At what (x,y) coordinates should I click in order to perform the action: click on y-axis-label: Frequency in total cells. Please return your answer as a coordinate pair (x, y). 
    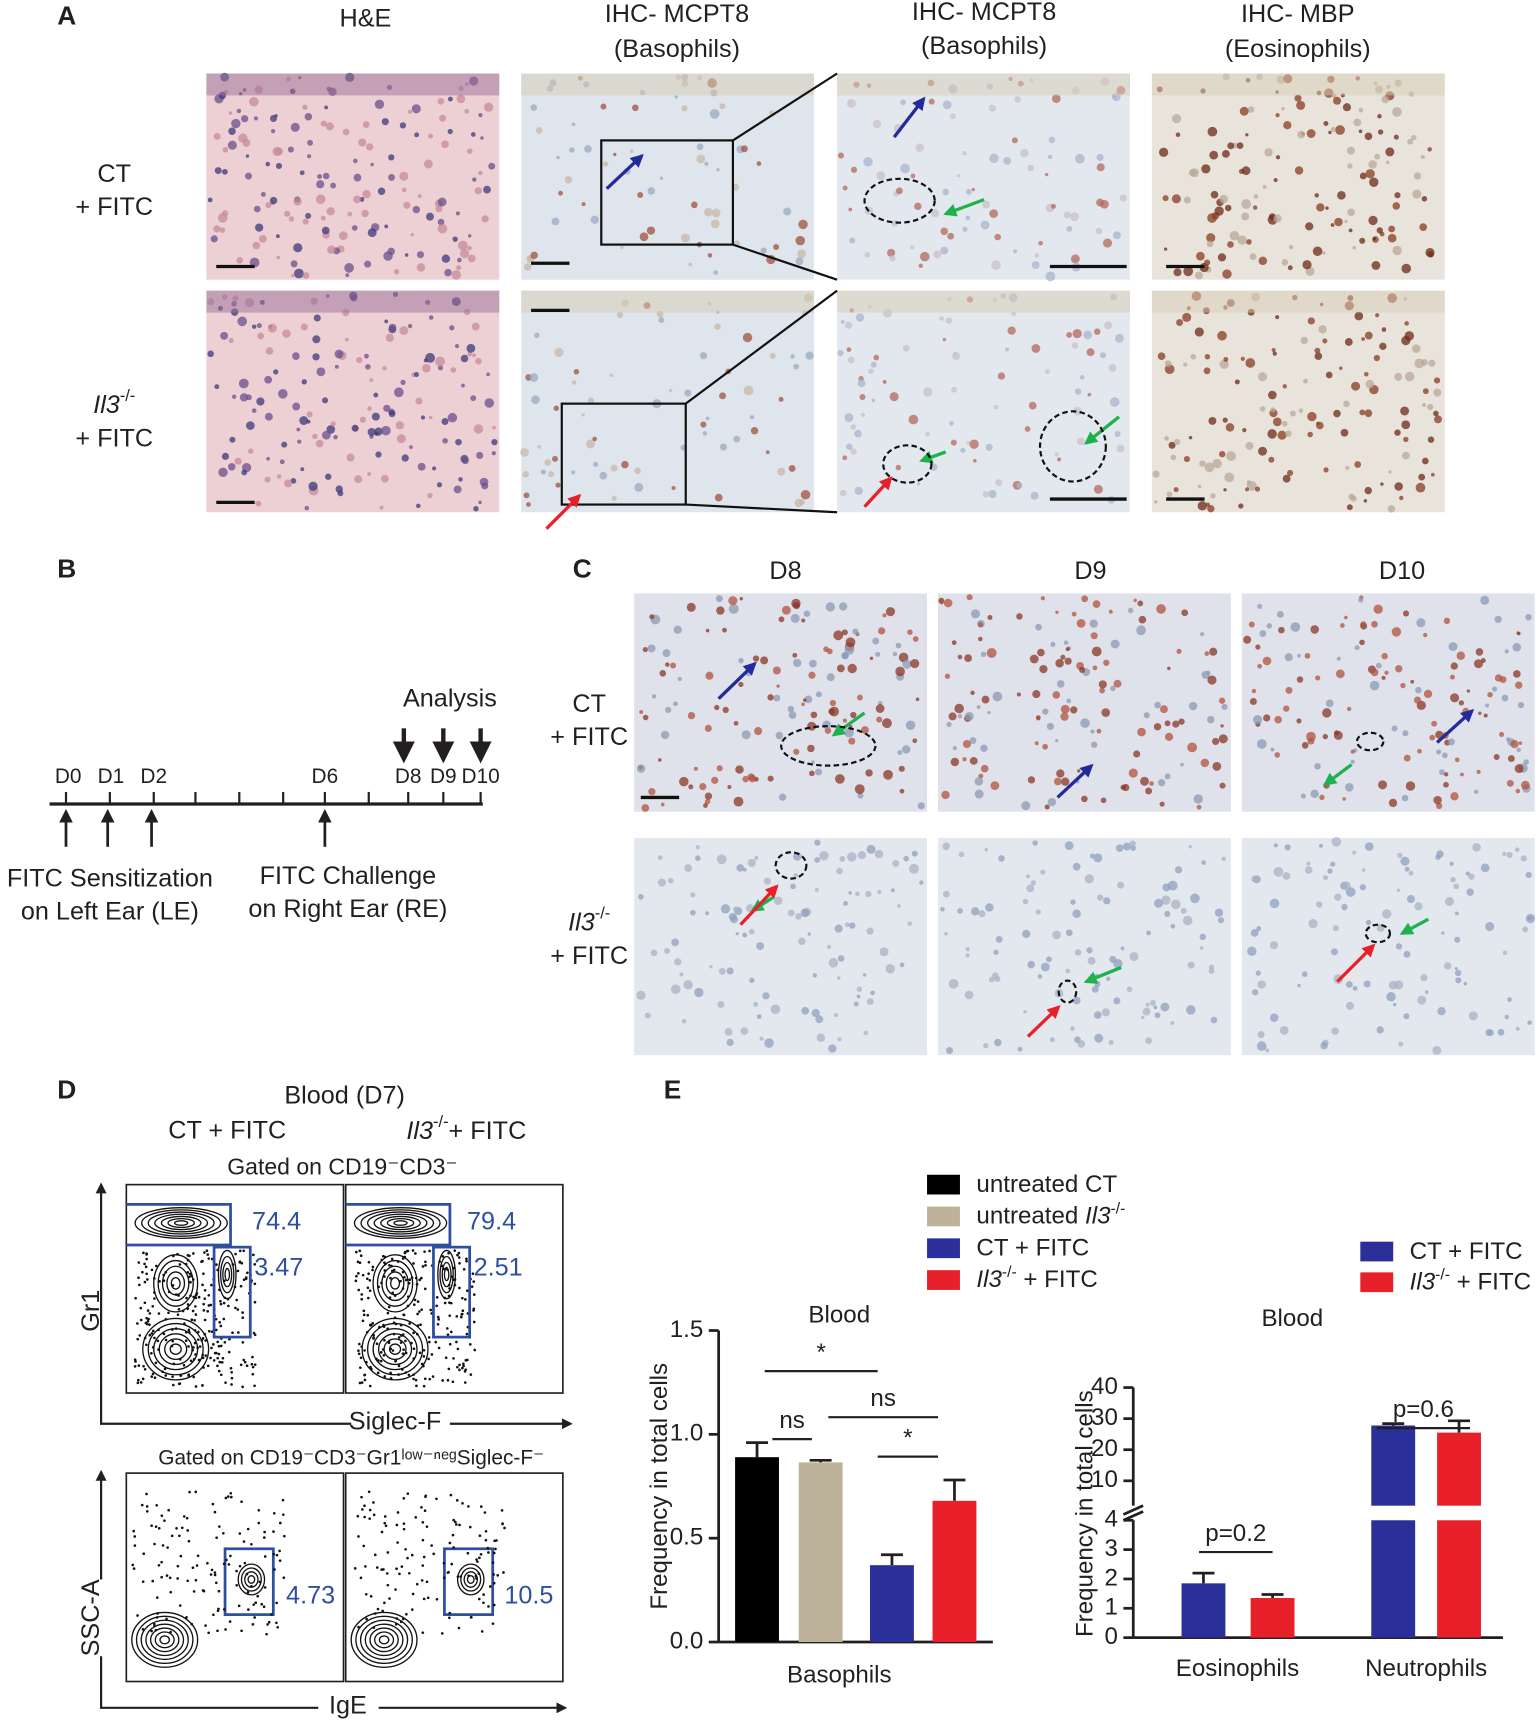
    Looking at the image, I should click on (659, 1486).